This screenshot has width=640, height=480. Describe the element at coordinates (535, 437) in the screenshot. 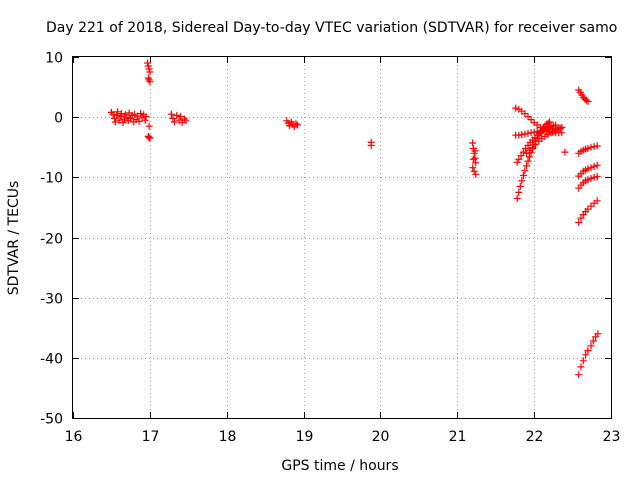

I see `x-tick-label: 22` at that location.